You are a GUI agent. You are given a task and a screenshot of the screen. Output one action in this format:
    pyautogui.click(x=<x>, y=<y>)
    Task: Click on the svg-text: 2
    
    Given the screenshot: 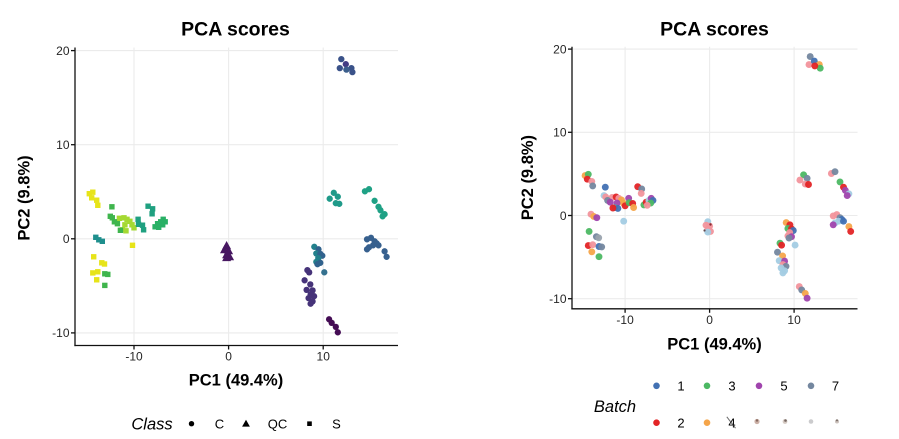 What is the action you would take?
    pyautogui.click(x=680, y=422)
    